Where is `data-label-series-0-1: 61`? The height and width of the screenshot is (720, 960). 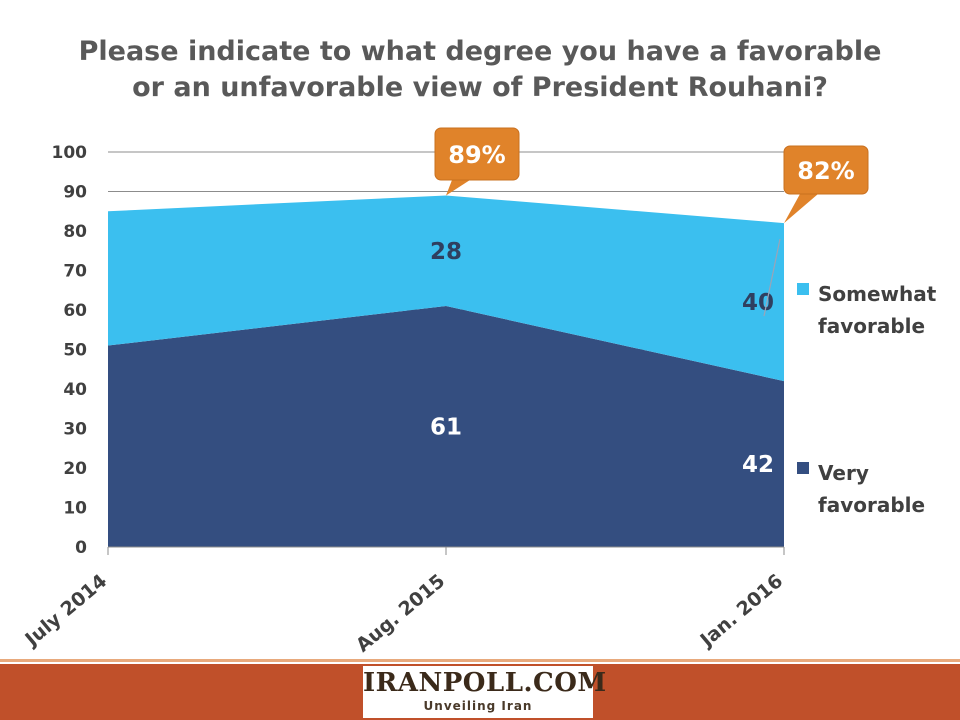
data-label-series-0-1: 61 is located at coordinates (446, 428).